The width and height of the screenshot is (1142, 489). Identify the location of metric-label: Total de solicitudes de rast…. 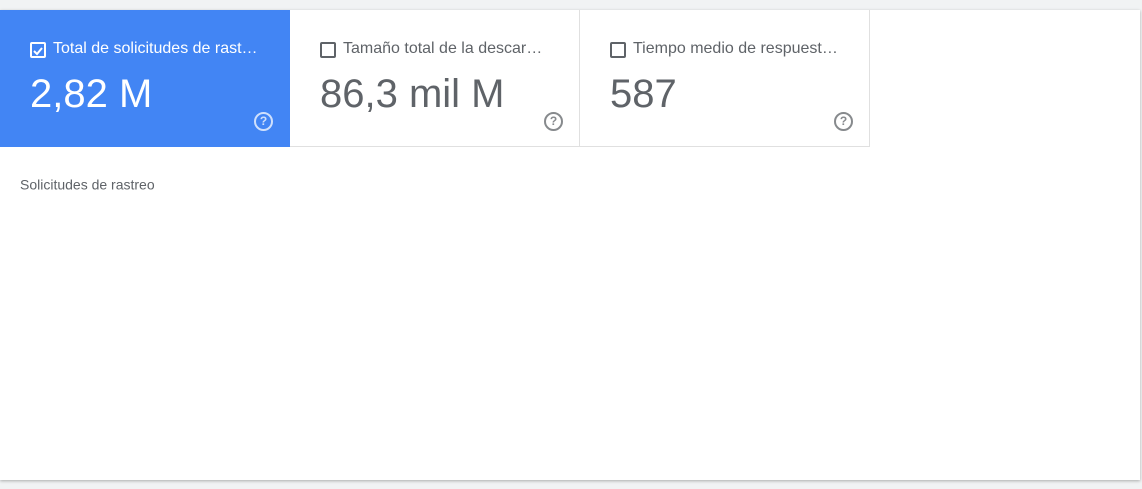
(155, 48).